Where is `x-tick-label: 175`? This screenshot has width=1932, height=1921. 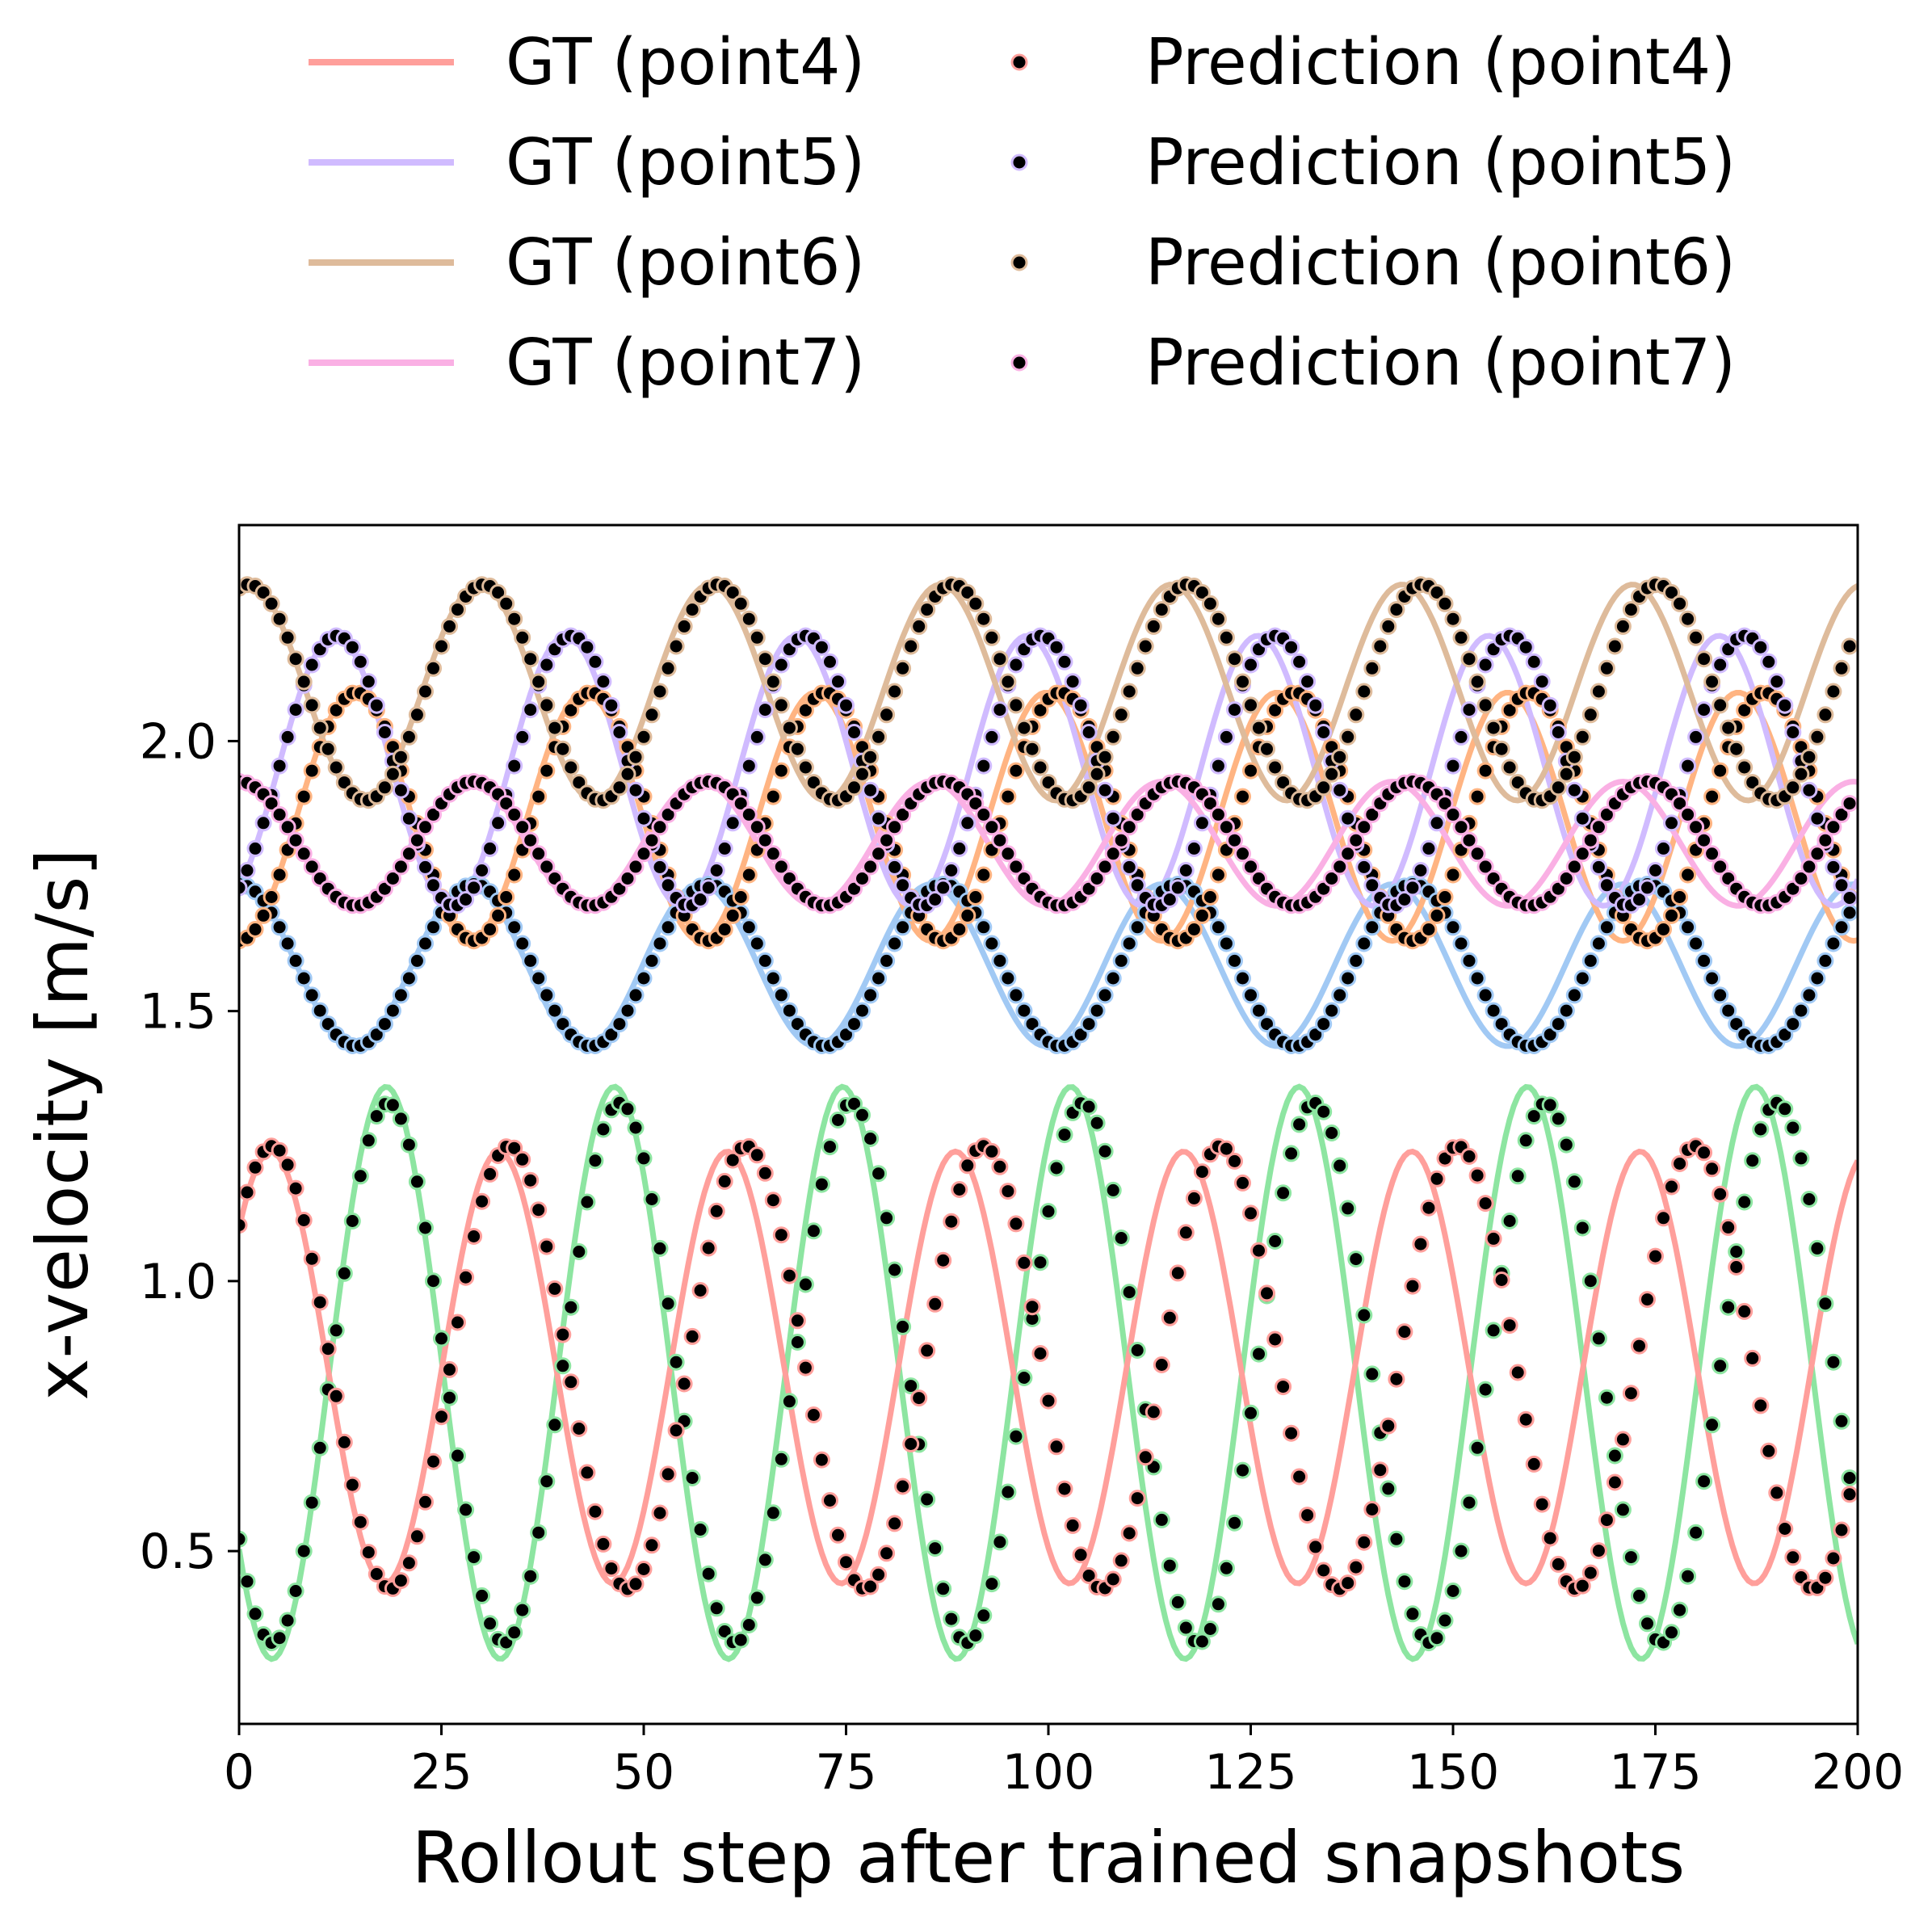 x-tick-label: 175 is located at coordinates (1655, 1772).